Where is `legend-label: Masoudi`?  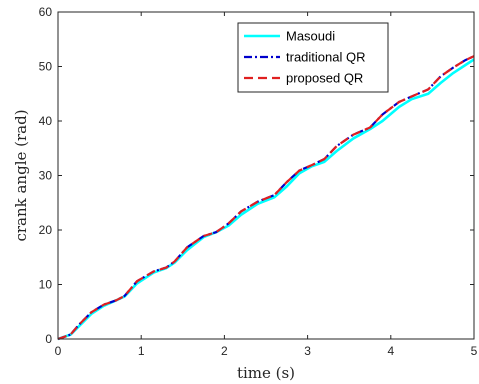
legend-label: Masoudi is located at coordinates (310, 36).